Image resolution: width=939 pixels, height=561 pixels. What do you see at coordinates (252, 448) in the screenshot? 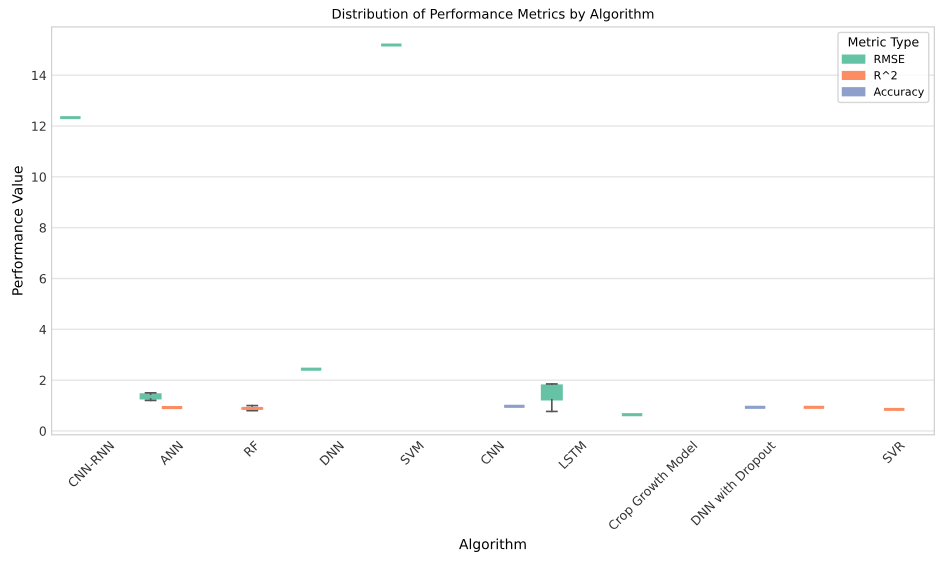
I see `x-tick-label: RF` at bounding box center [252, 448].